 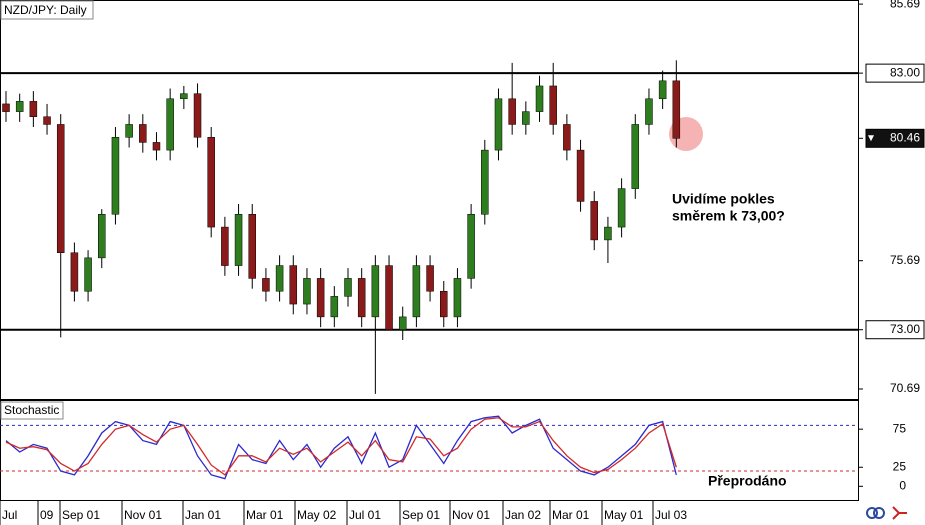 What do you see at coordinates (905, 5) in the screenshot?
I see `y-tick-label: 85.69` at bounding box center [905, 5].